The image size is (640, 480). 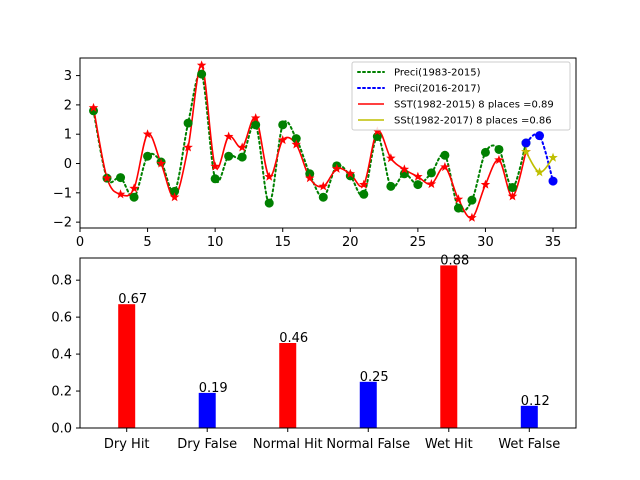 I want to click on legend-entry-0: Preci(1983-2015), so click(x=437, y=73).